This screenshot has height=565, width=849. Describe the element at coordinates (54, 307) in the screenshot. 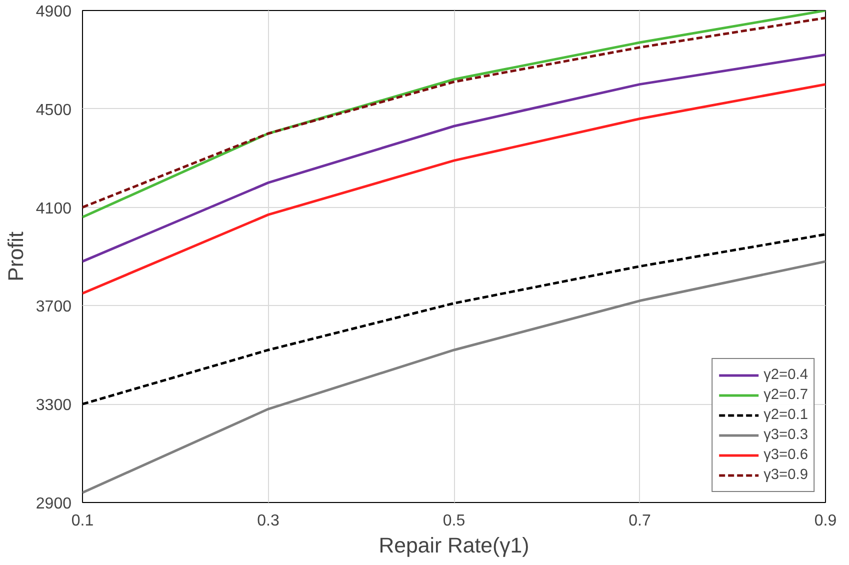

I see `y-tick-label: 3700` at that location.